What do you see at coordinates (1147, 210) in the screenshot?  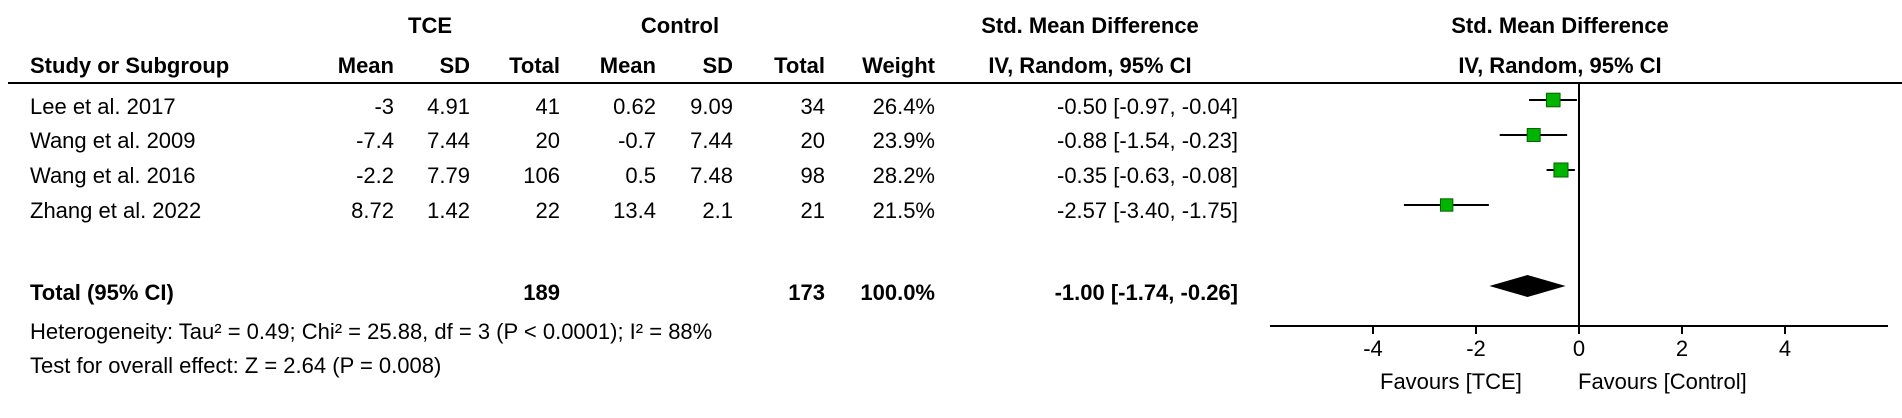 I see `study-4-ci-text: -2.57 [-3.40, -1.75]` at bounding box center [1147, 210].